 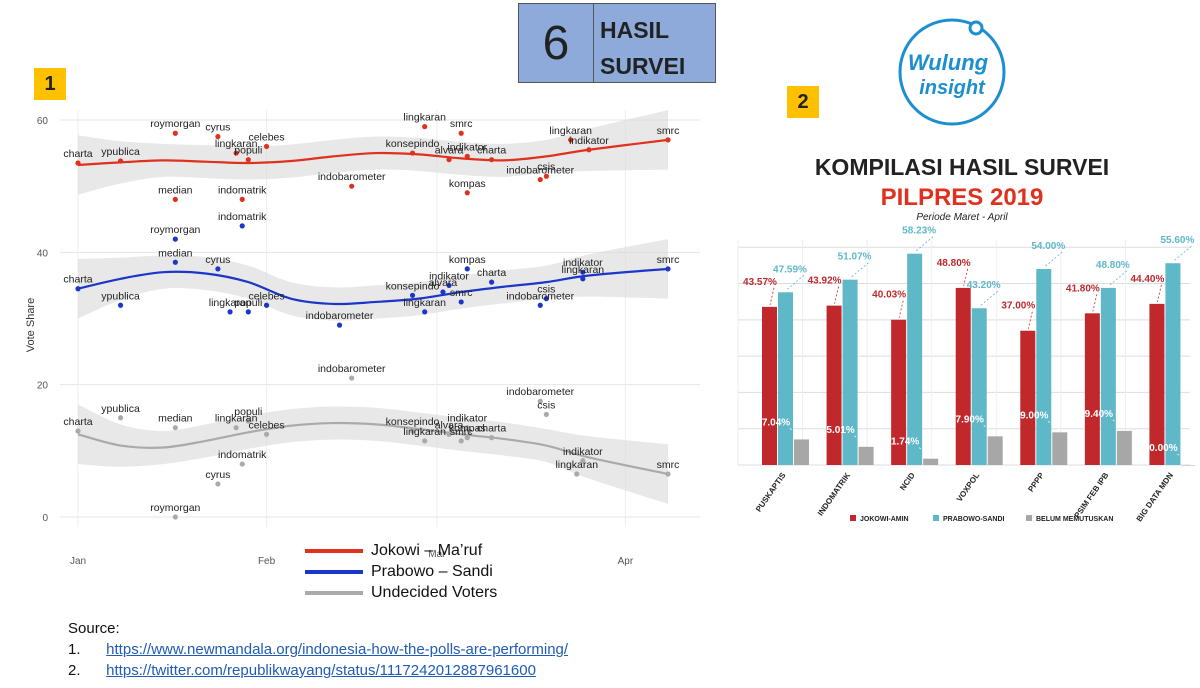 I want to click on slide-title-line1: HASIL, so click(x=634, y=30).